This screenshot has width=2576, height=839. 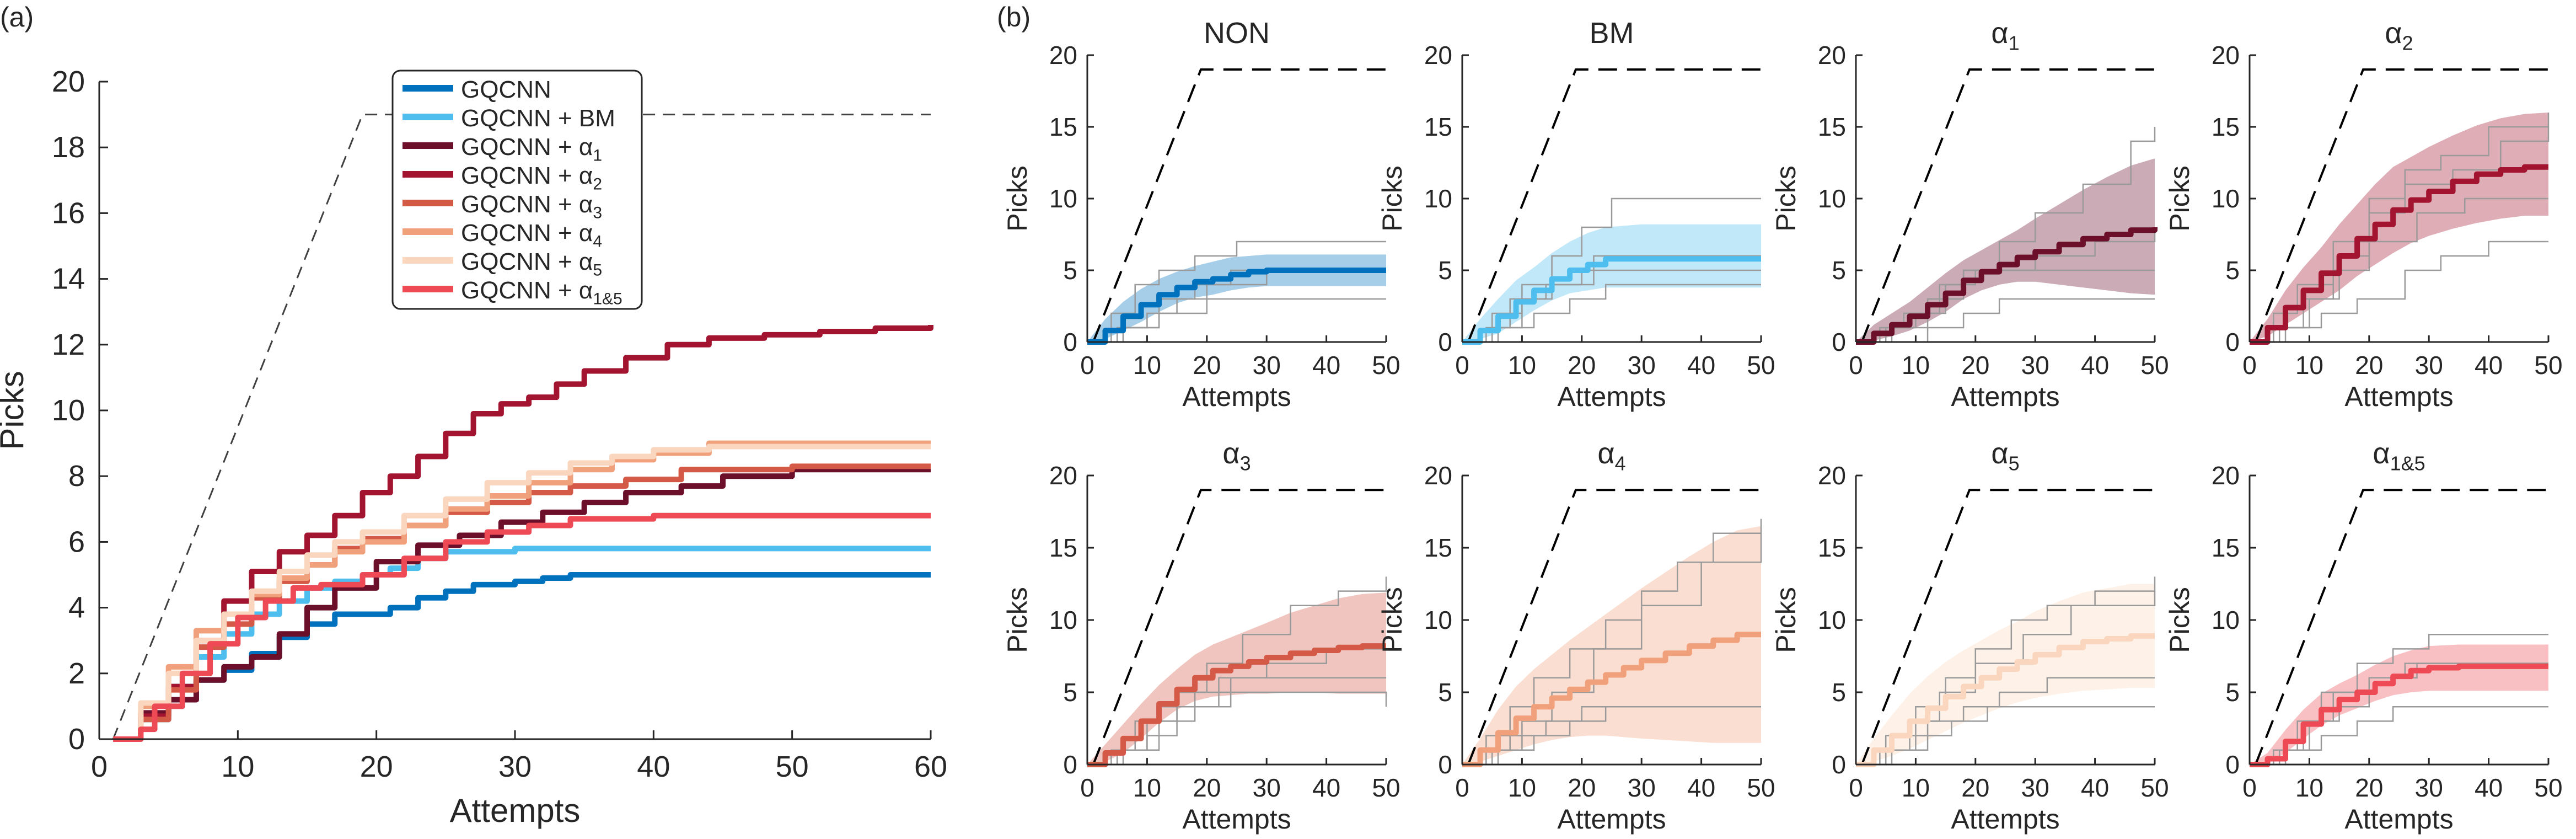 What do you see at coordinates (517, 190) in the screenshot?
I see `legend-box` at bounding box center [517, 190].